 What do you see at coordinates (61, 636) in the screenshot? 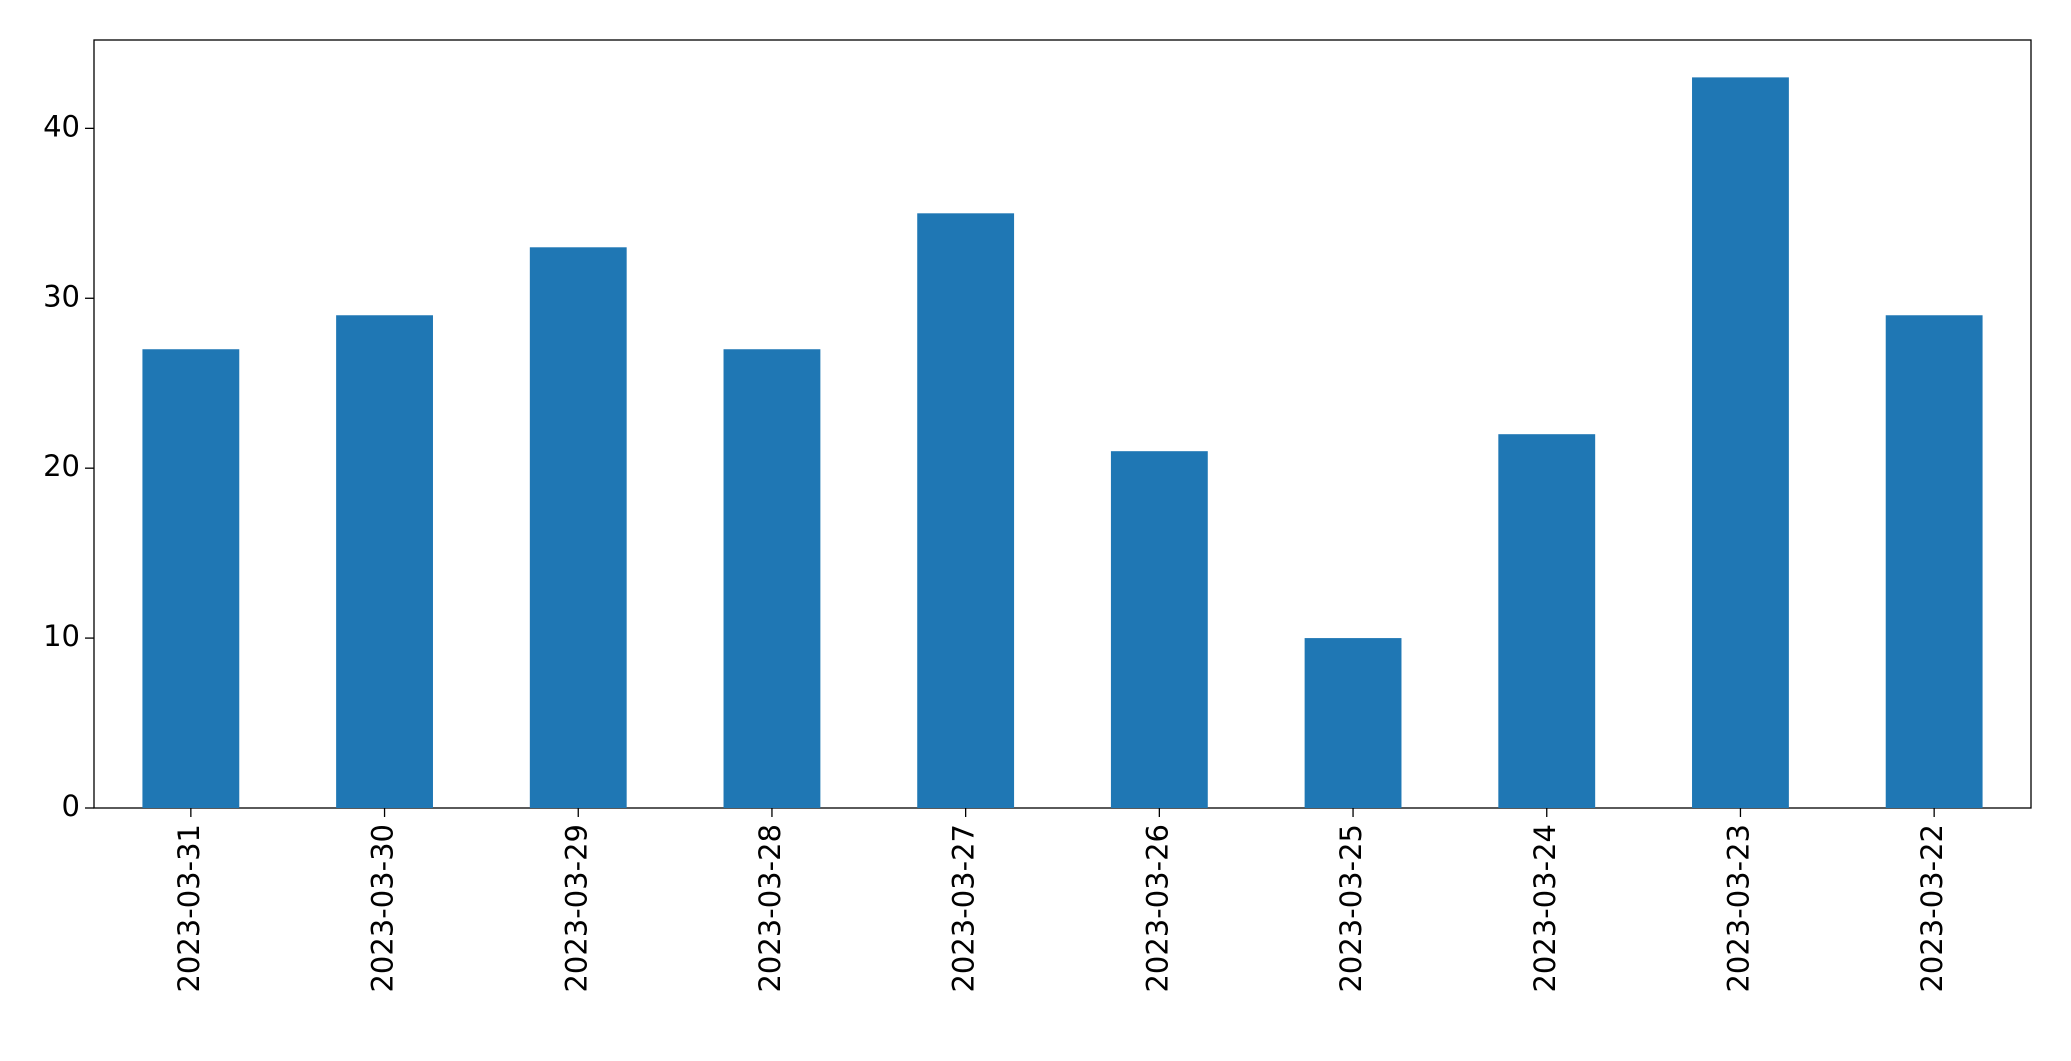
I see `y-tick-label: 10` at bounding box center [61, 636].